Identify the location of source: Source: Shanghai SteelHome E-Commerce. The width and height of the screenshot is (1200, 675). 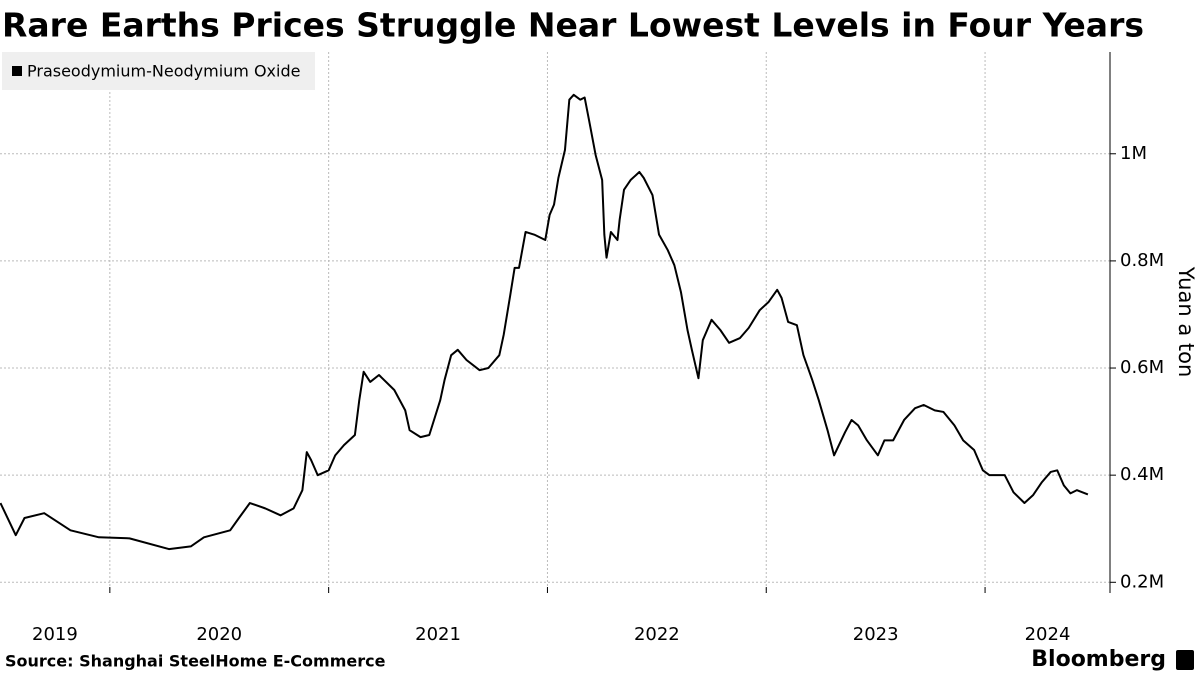
(195, 661).